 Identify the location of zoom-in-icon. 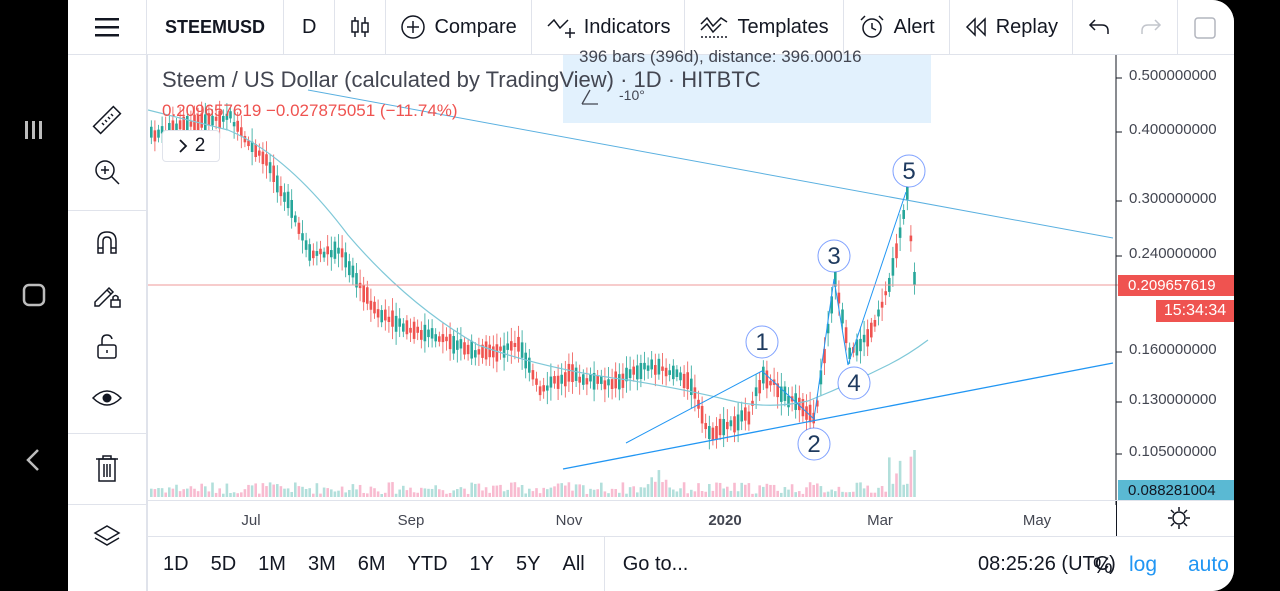
(107, 172).